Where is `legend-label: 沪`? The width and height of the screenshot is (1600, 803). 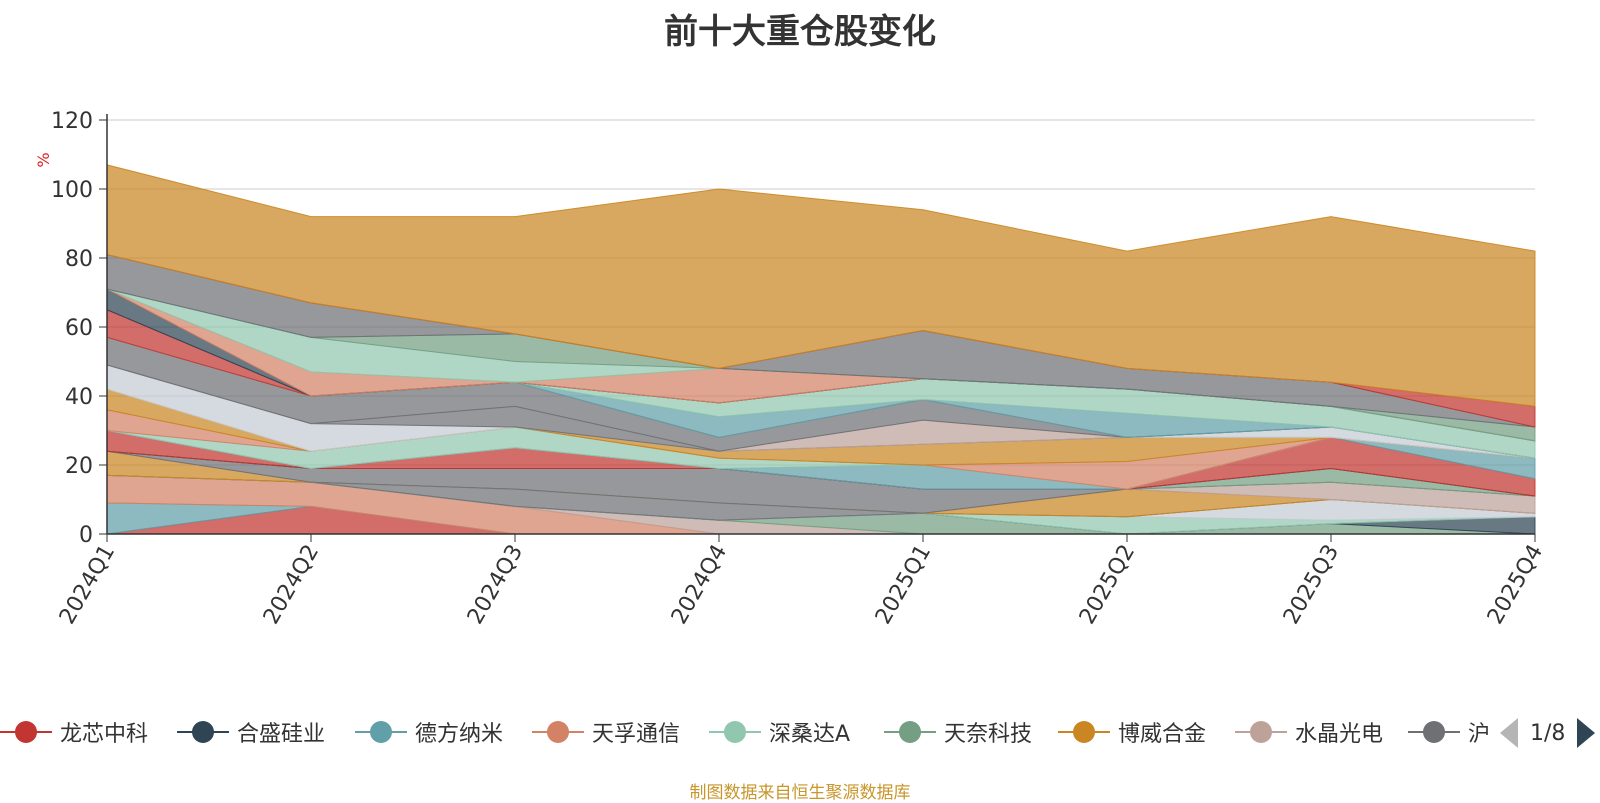
legend-label: 沪 is located at coordinates (1479, 734).